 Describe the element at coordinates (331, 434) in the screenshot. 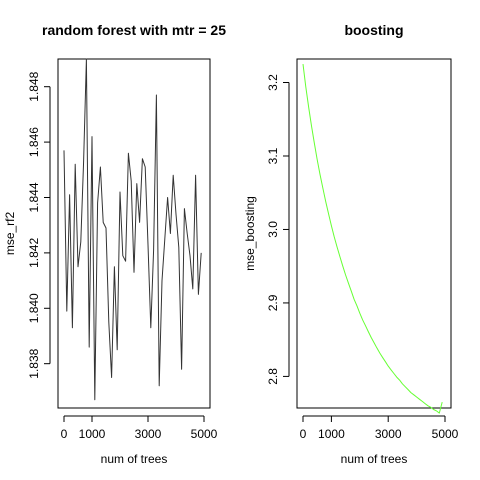

I see `boosting-x-tick-label: 1000` at that location.